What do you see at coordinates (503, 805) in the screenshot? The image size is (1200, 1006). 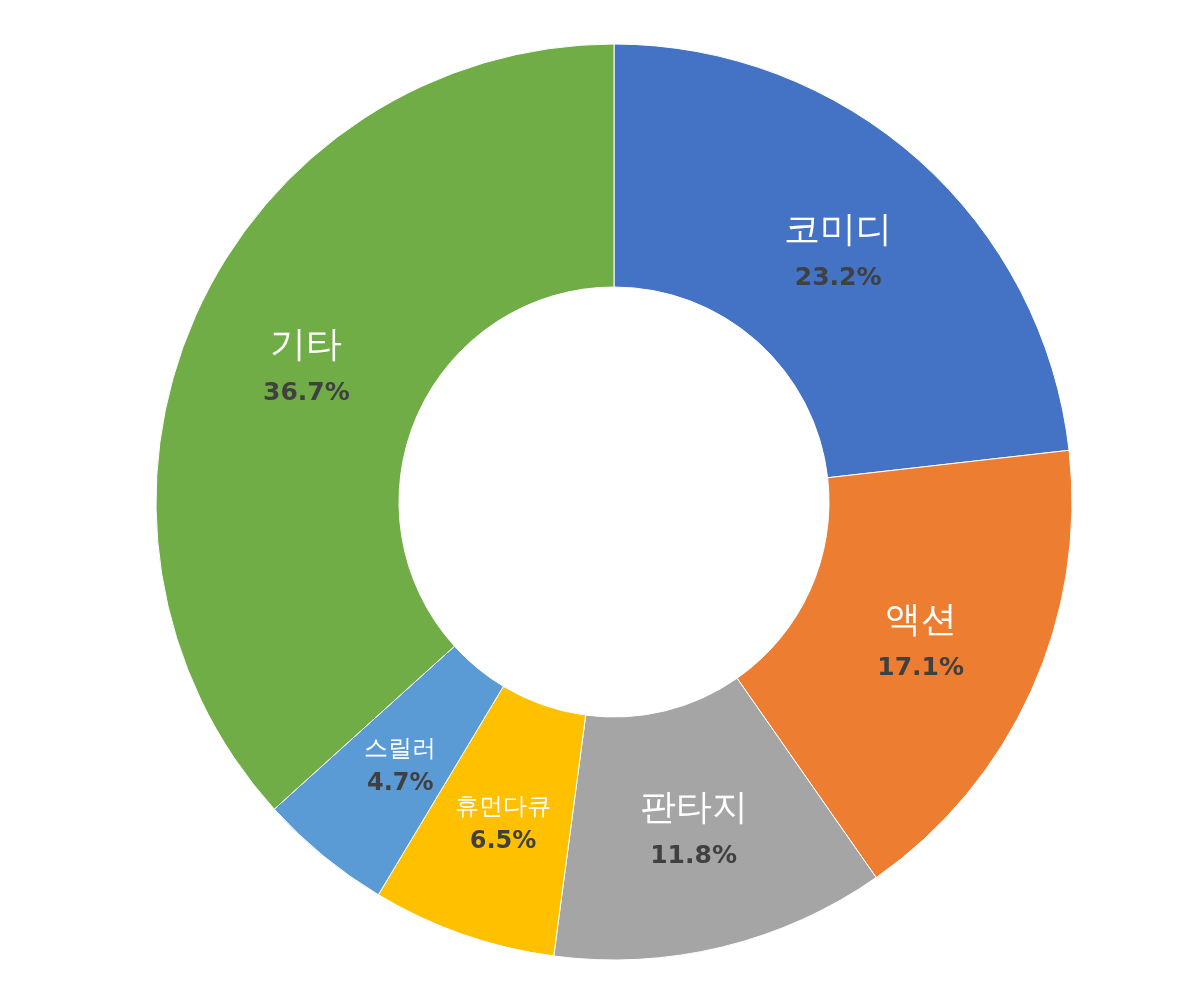 I see `slice-label: 휴먼다큐` at bounding box center [503, 805].